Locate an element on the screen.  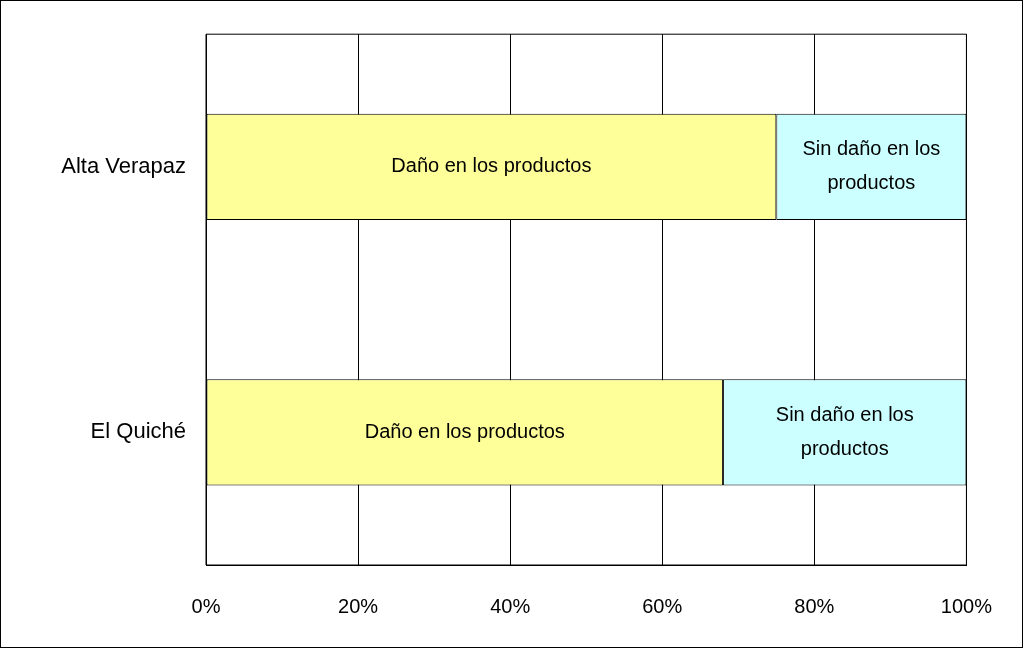
y-tick-label: El Quiché is located at coordinates (138, 431).